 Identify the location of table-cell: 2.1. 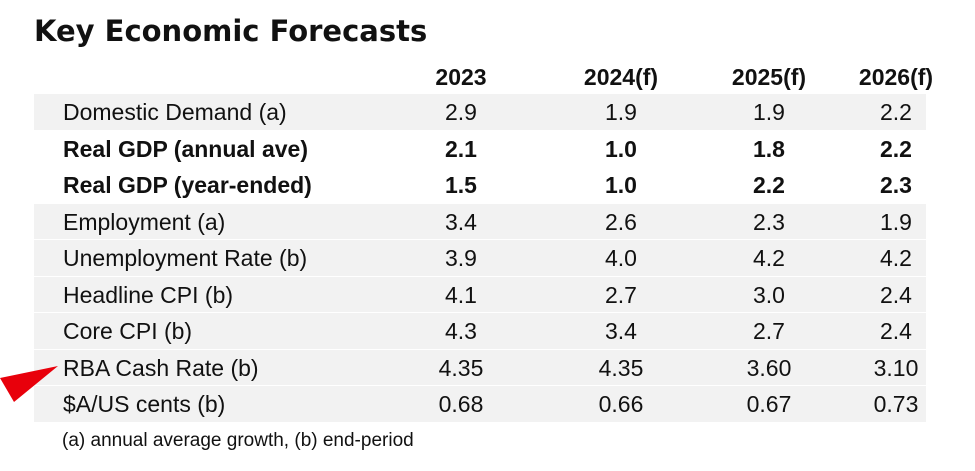
(461, 148).